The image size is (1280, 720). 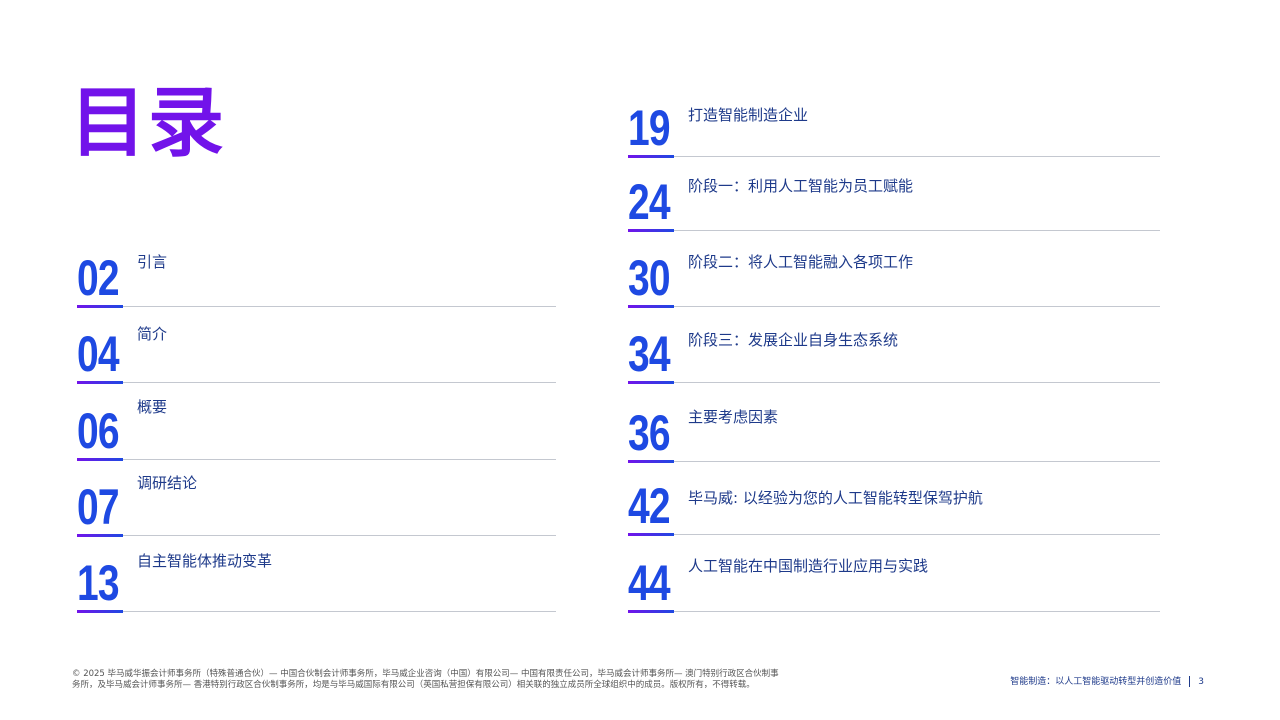 I want to click on toc-entry-label: 主要考虑因素, so click(x=733, y=417).